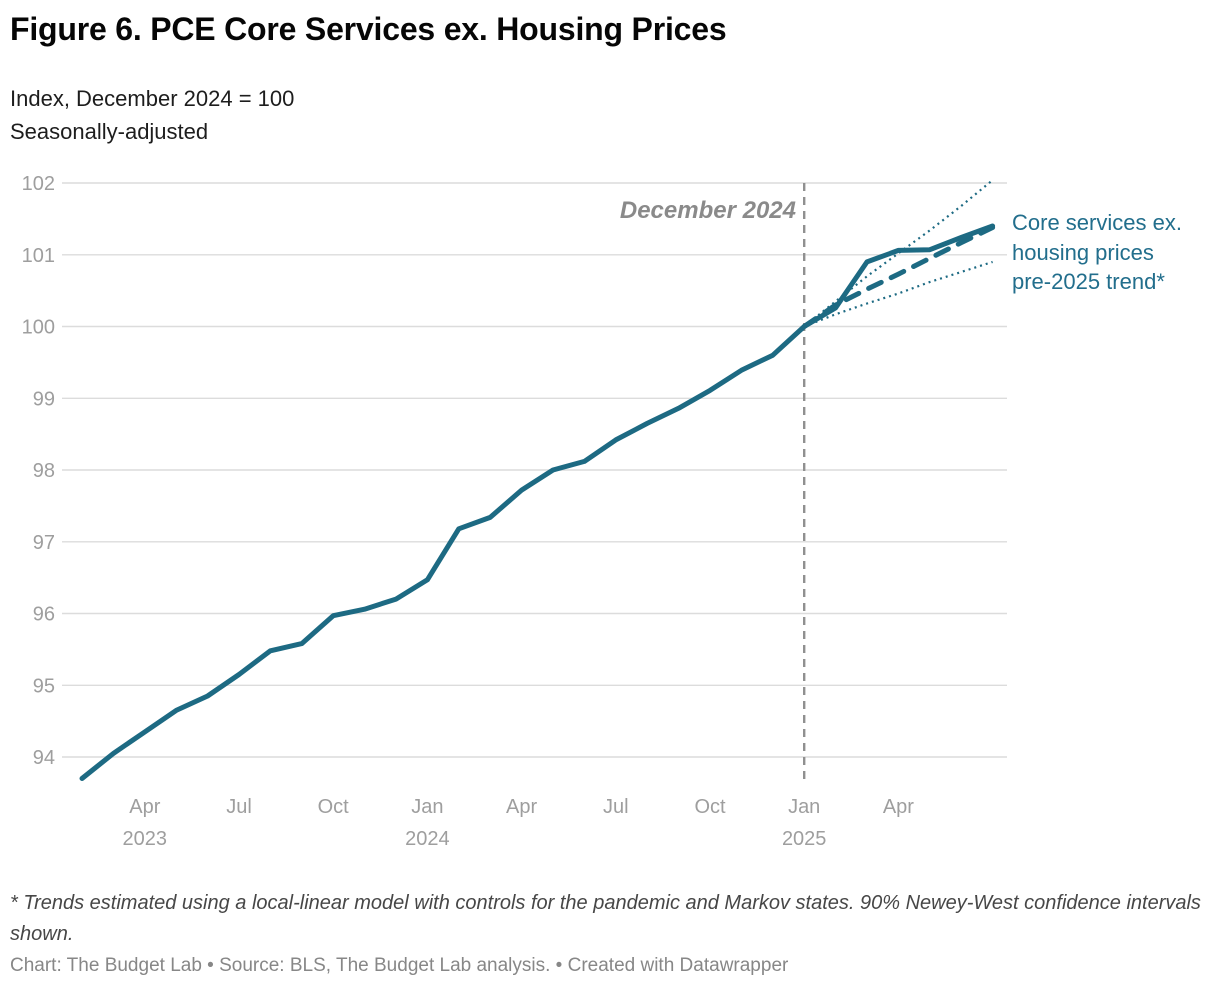 This screenshot has width=1220, height=992. Describe the element at coordinates (707, 210) in the screenshot. I see `december-2024-annotation: December 2024` at that location.